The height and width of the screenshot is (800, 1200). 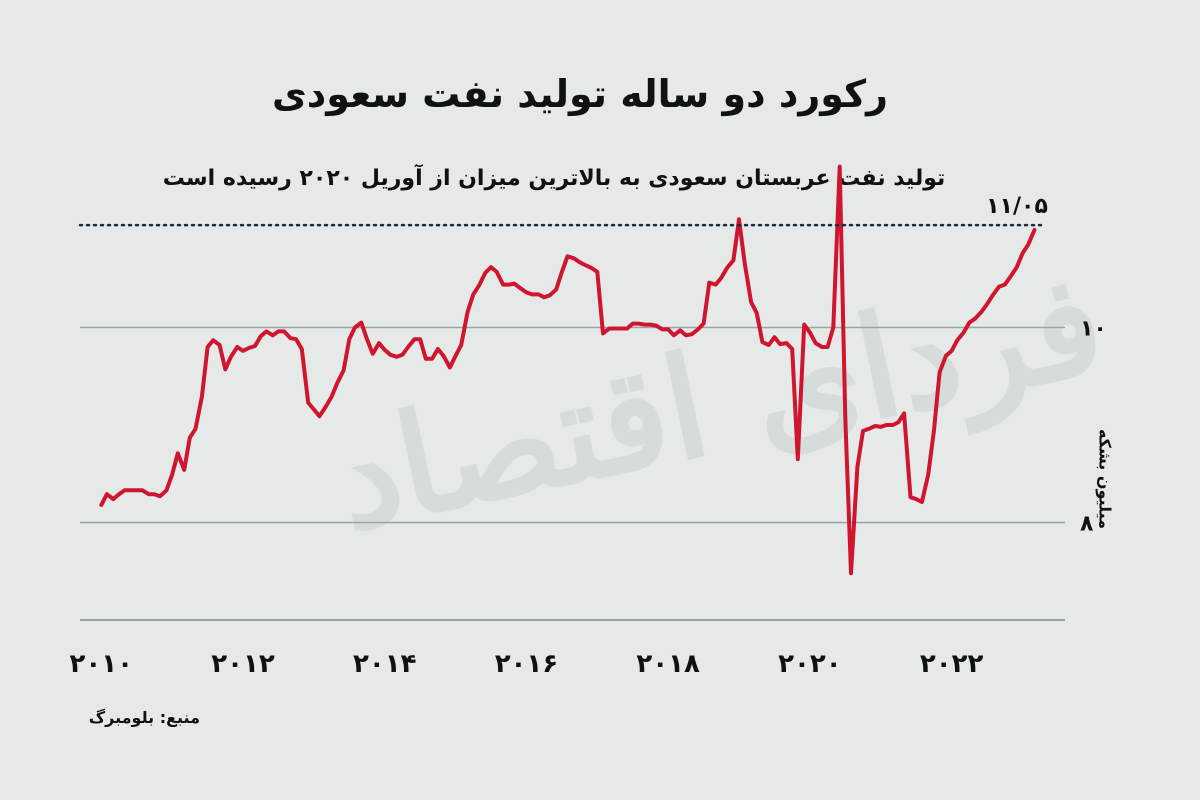 I want to click on y-axis-label: میلیون بشکه, so click(x=1105, y=479).